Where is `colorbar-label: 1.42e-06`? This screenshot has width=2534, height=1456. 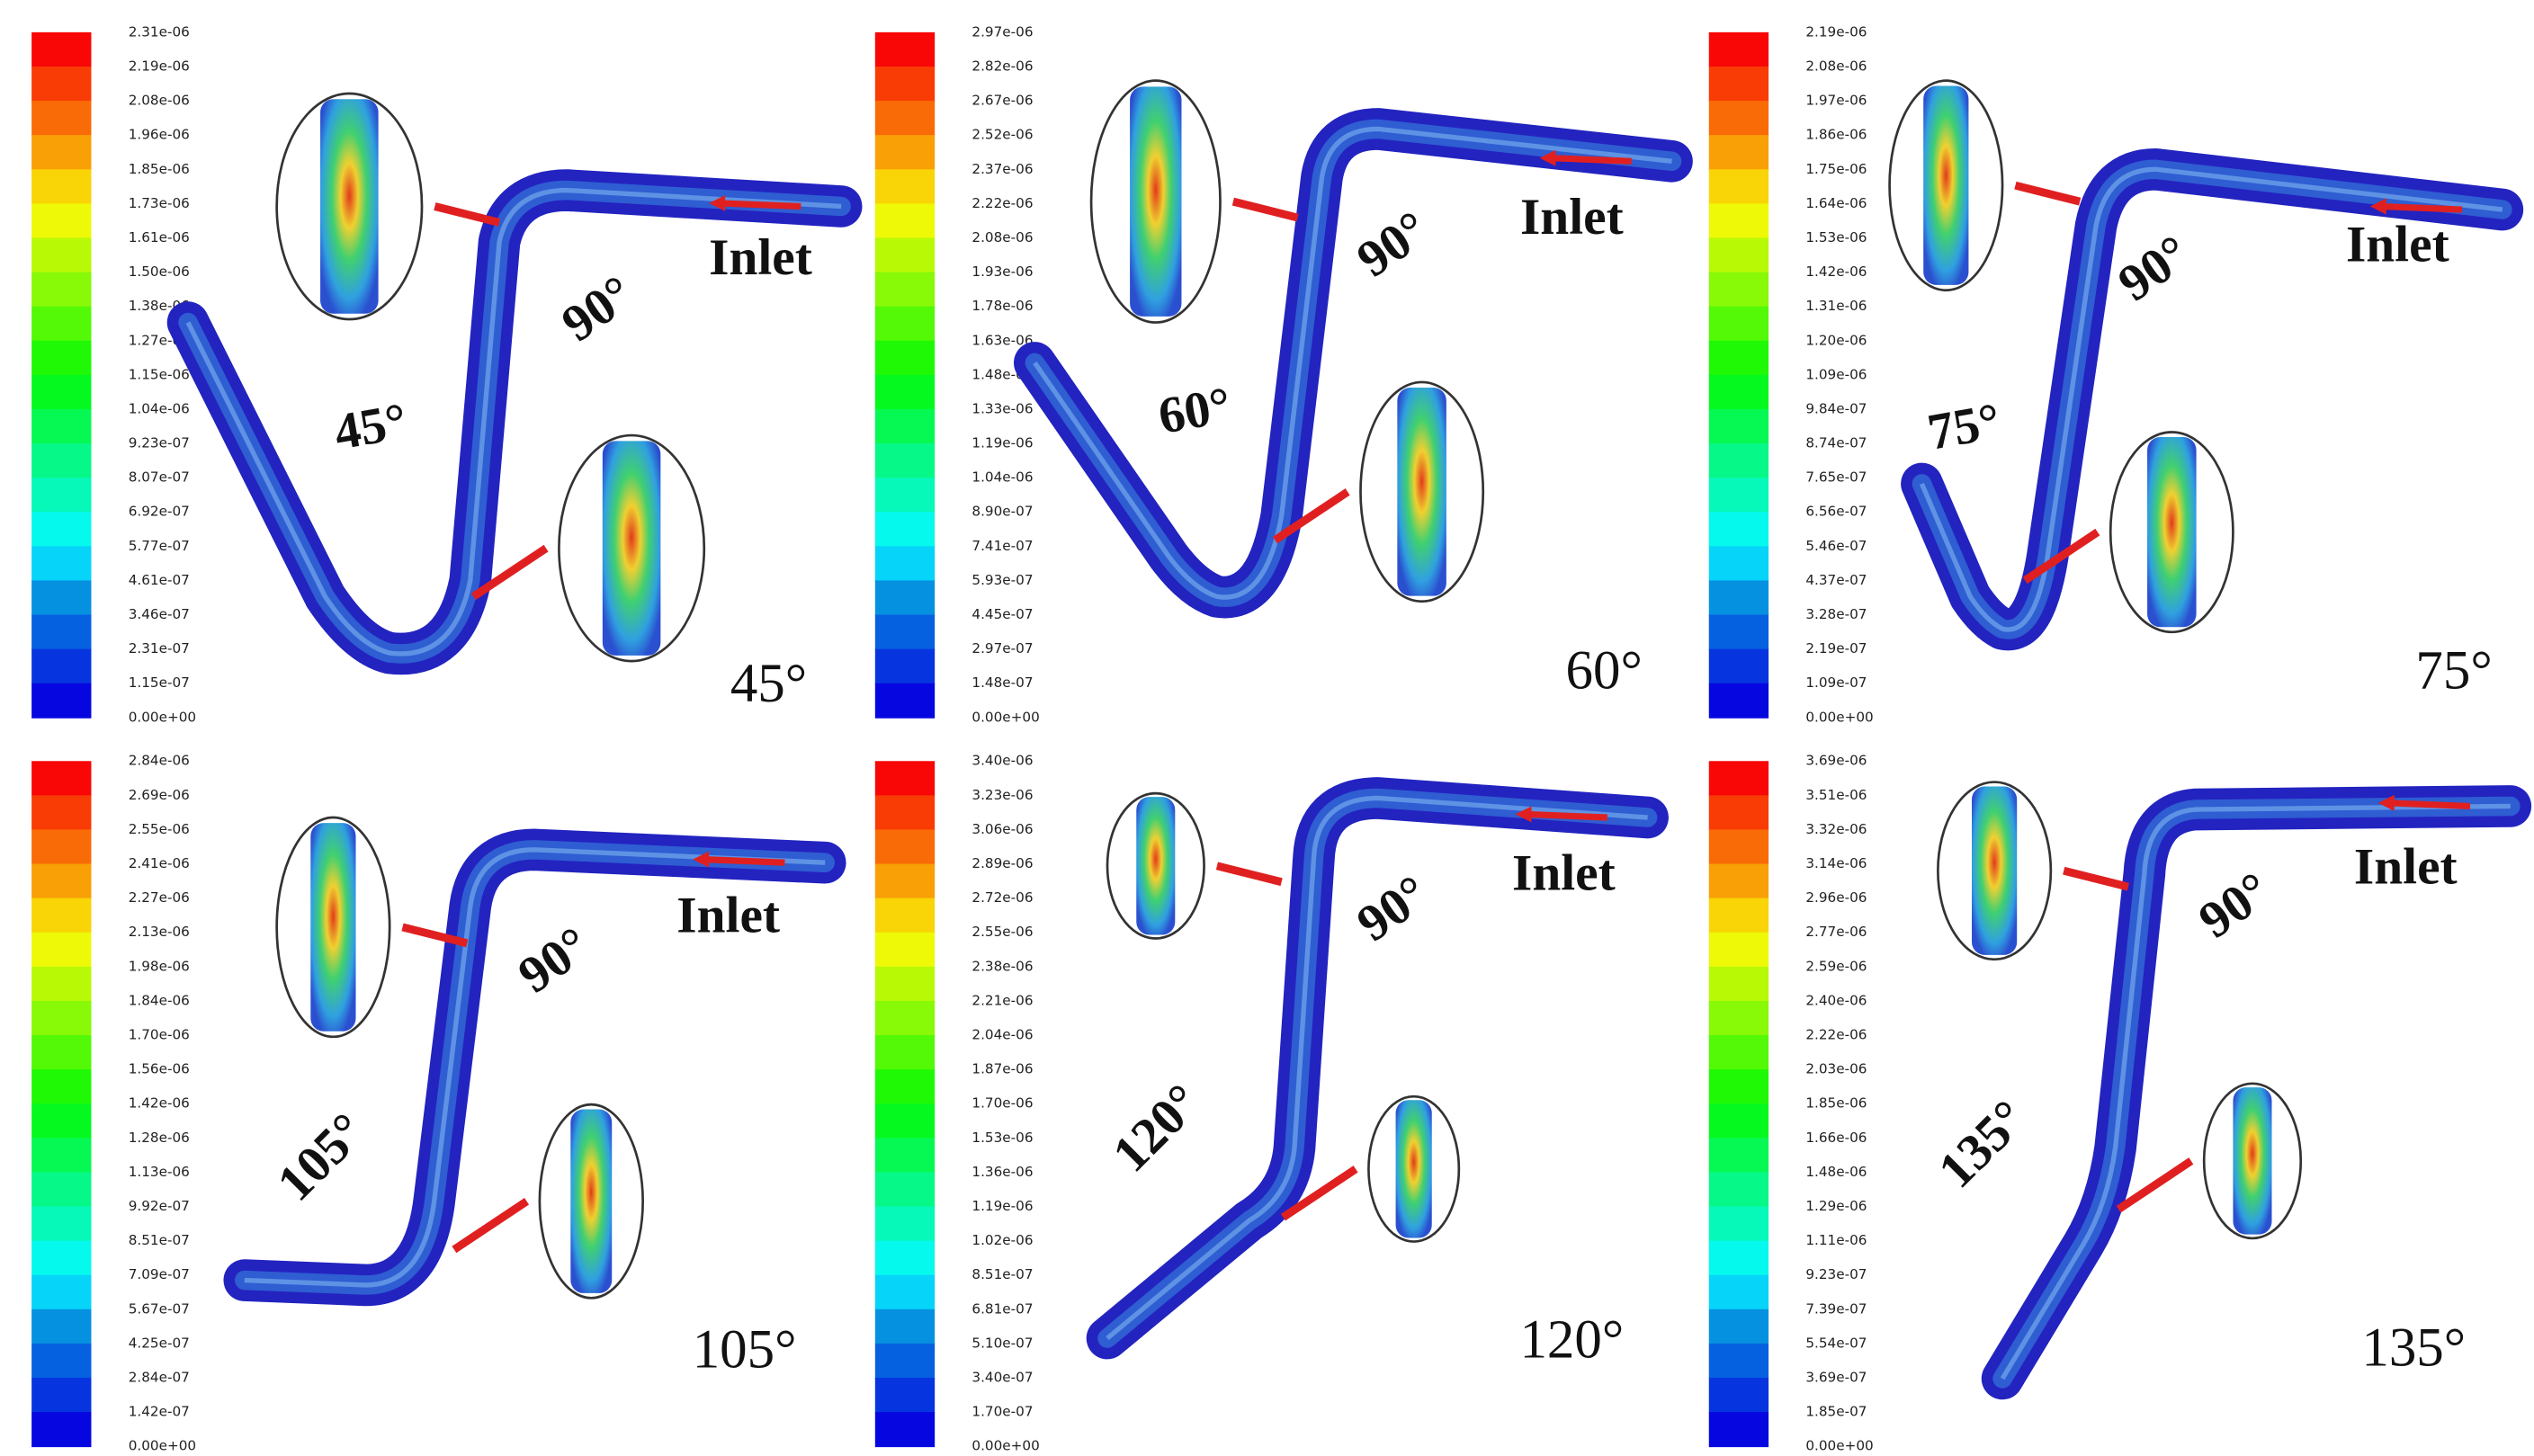
colorbar-label: 1.42e-06 is located at coordinates (159, 1104).